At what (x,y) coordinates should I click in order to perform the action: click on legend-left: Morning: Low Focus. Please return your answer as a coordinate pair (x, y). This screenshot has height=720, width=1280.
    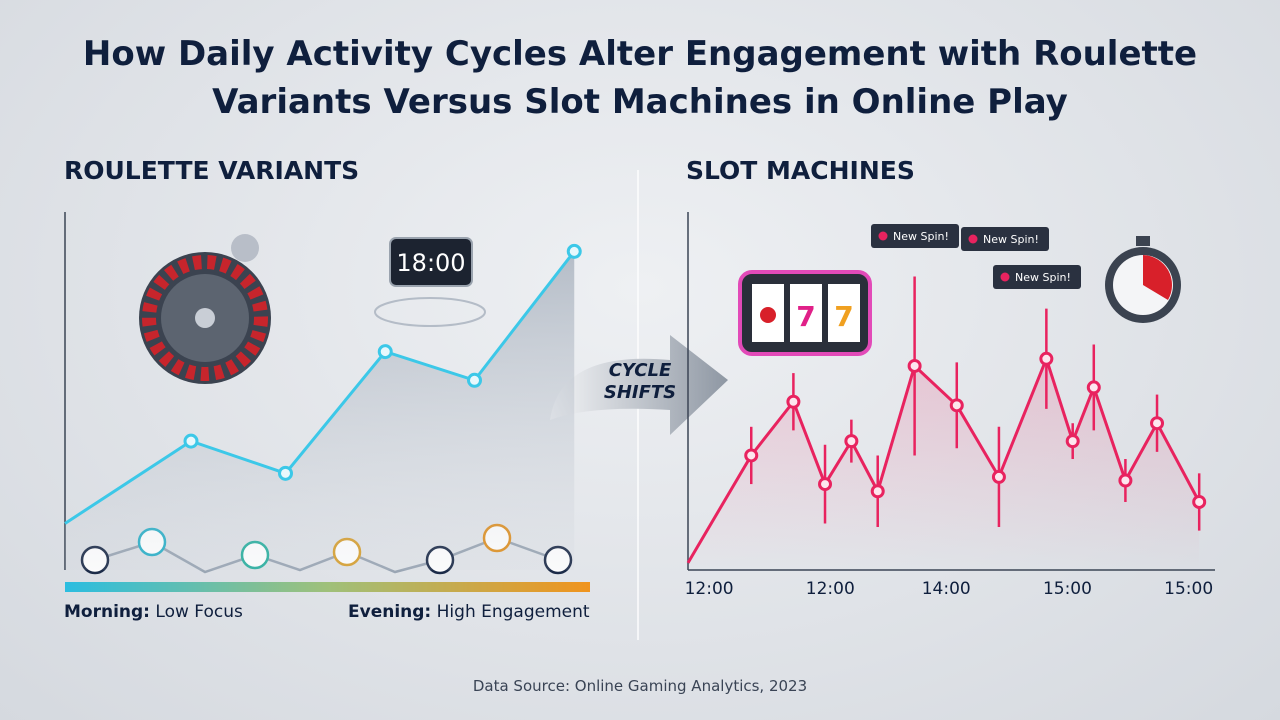
    Looking at the image, I should click on (153, 612).